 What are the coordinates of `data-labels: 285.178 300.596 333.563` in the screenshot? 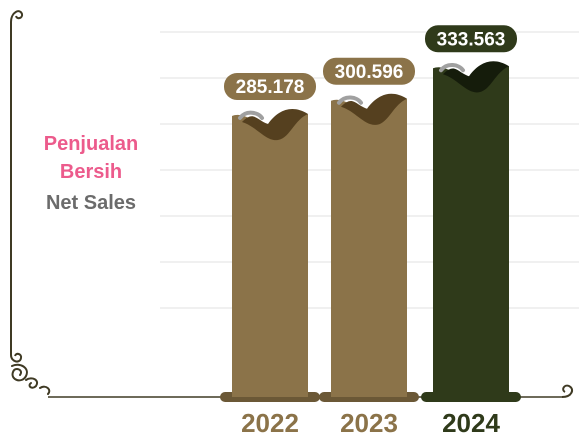 It's located at (370, 62).